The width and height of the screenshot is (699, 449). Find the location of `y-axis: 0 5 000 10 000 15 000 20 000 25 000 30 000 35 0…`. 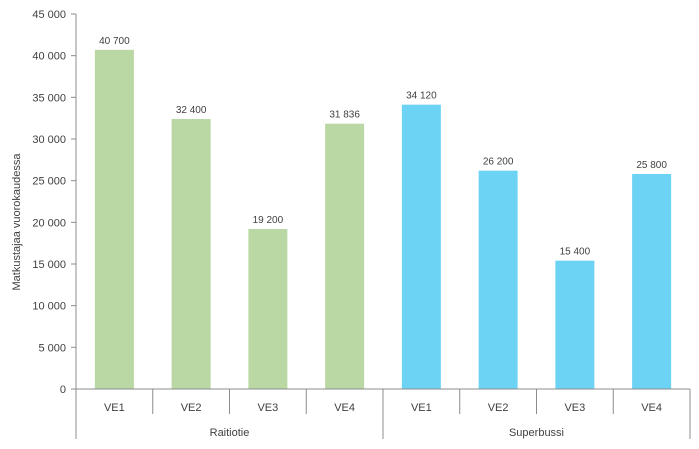

y-axis: 0 5 000 10 000 15 000 20 000 25 000 30 000 35 0… is located at coordinates (54, 202).